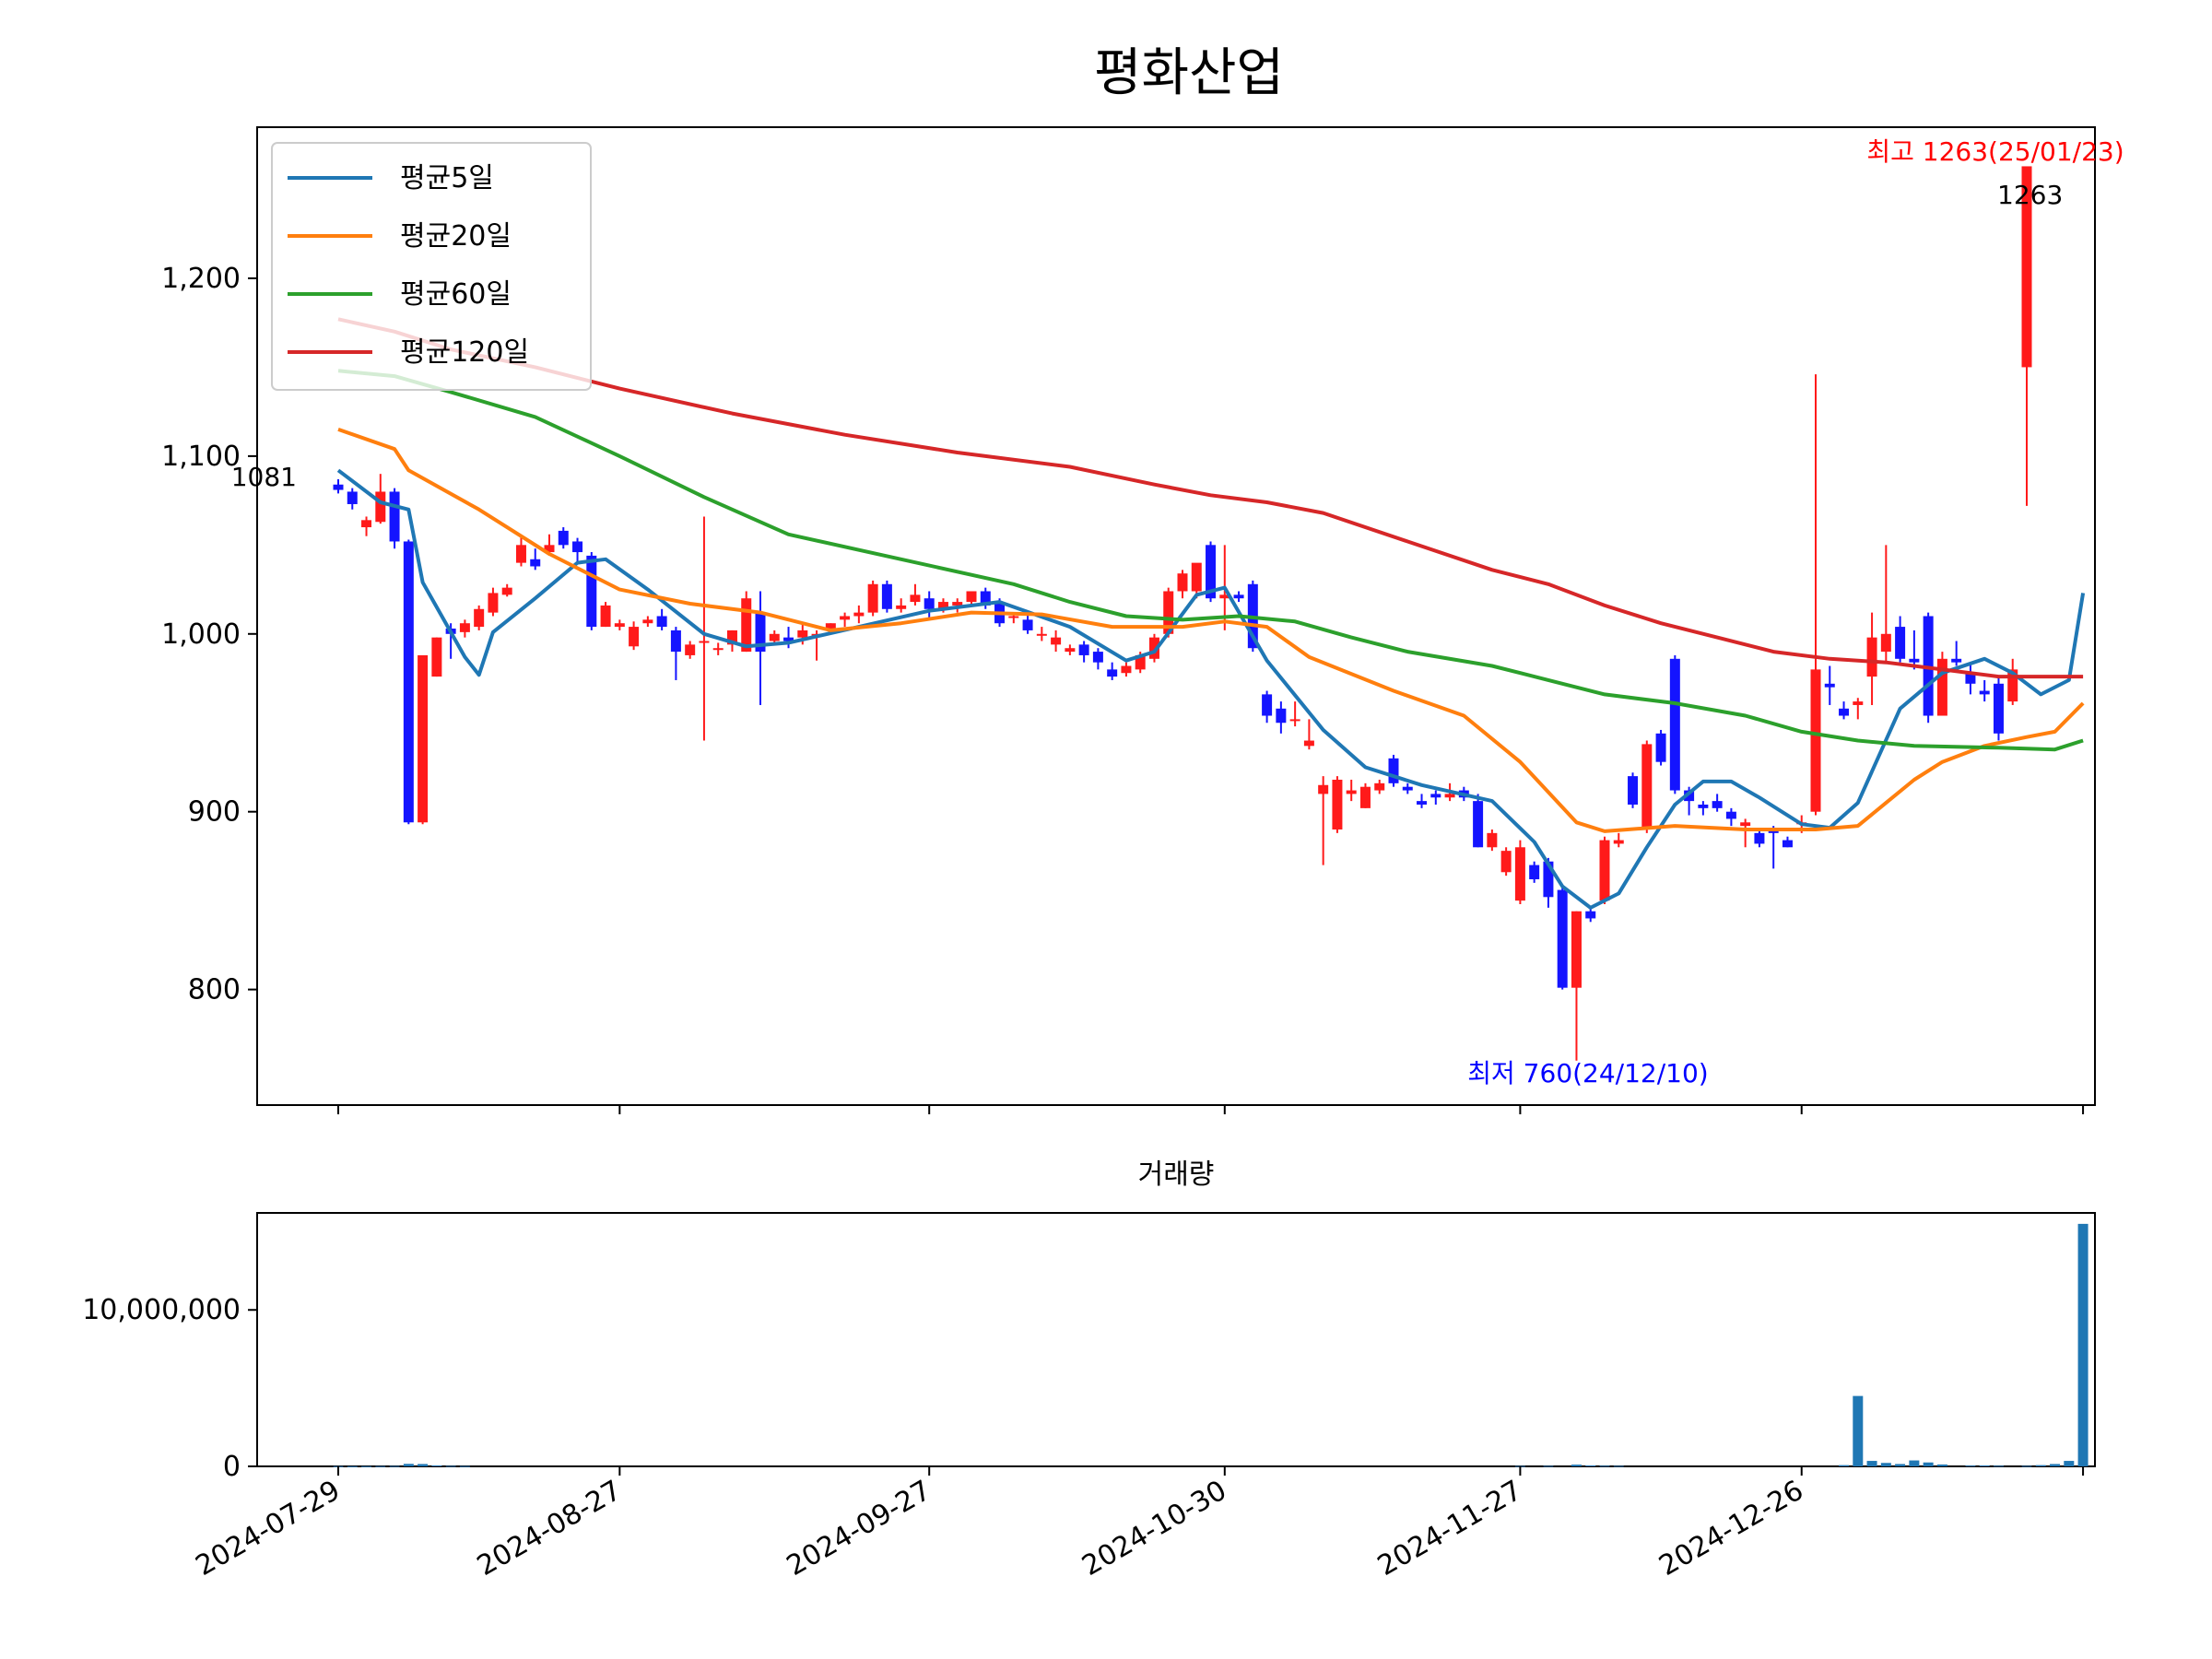 This screenshot has width=2212, height=1659. What do you see at coordinates (464, 352) in the screenshot?
I see `legend-label-ma120: 평균120일` at bounding box center [464, 352].